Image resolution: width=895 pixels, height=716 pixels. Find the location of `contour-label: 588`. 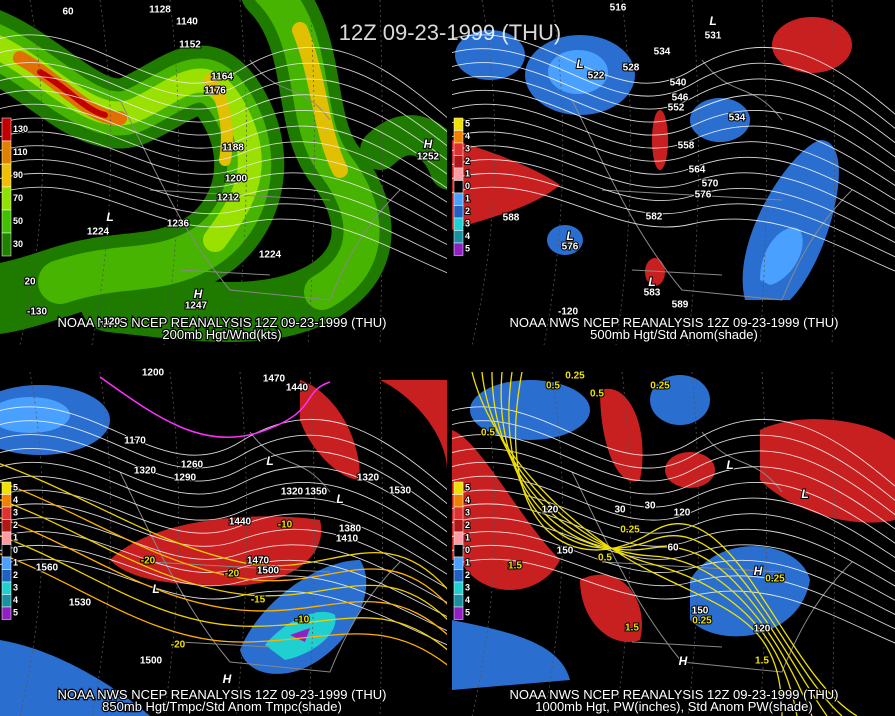

contour-label: 588 is located at coordinates (511, 218).